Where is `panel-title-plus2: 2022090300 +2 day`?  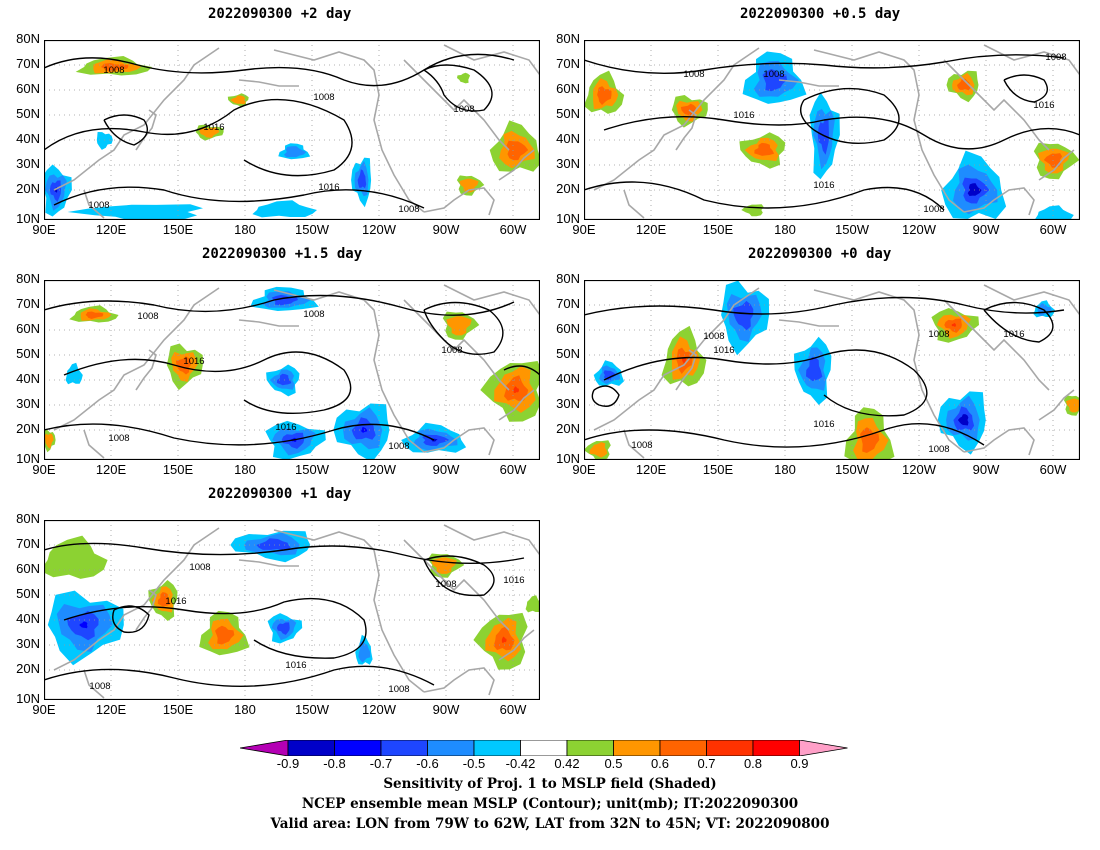 panel-title-plus2: 2022090300 +2 day is located at coordinates (280, 14).